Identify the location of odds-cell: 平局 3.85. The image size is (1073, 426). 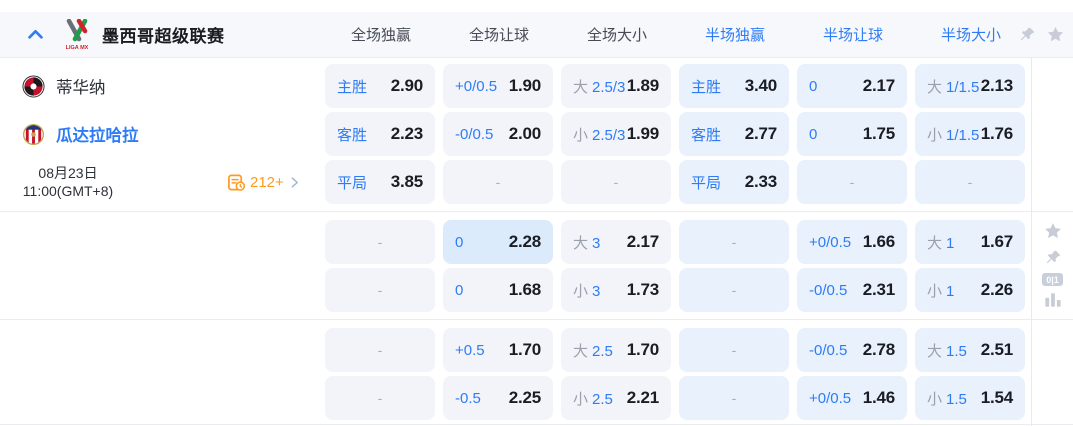
(380, 182).